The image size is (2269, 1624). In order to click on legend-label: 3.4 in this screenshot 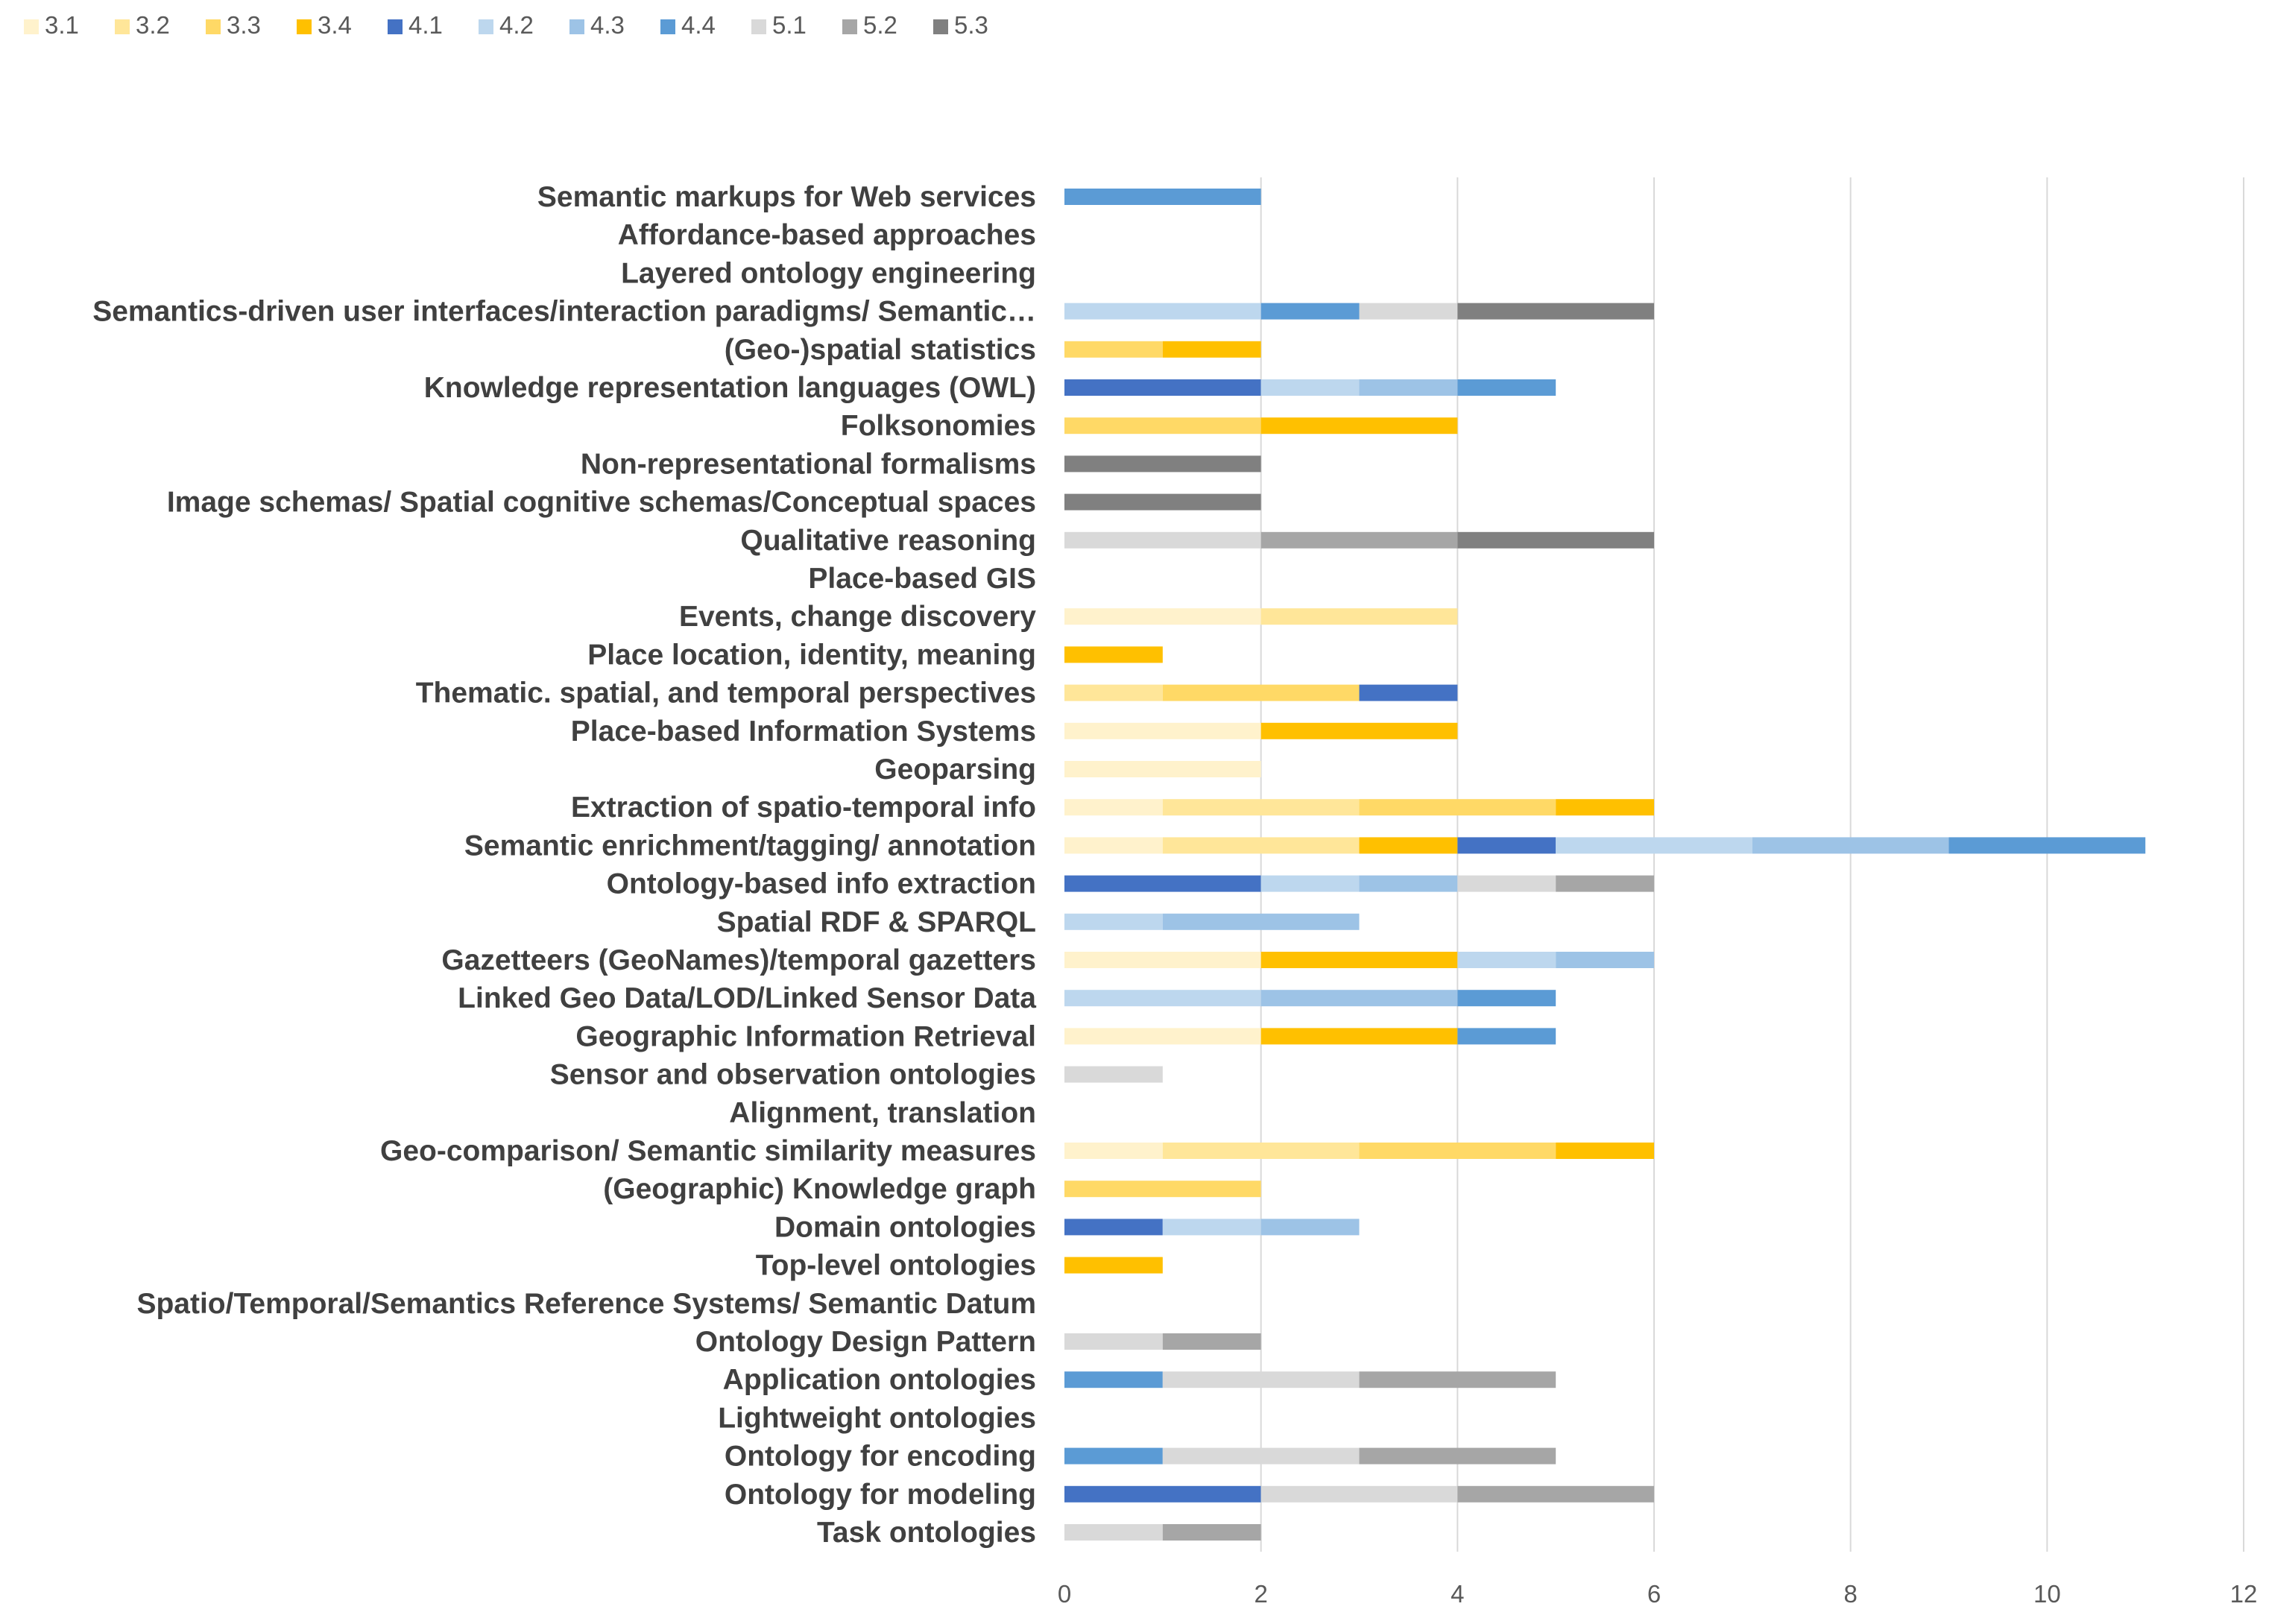, I will do `click(335, 25)`.